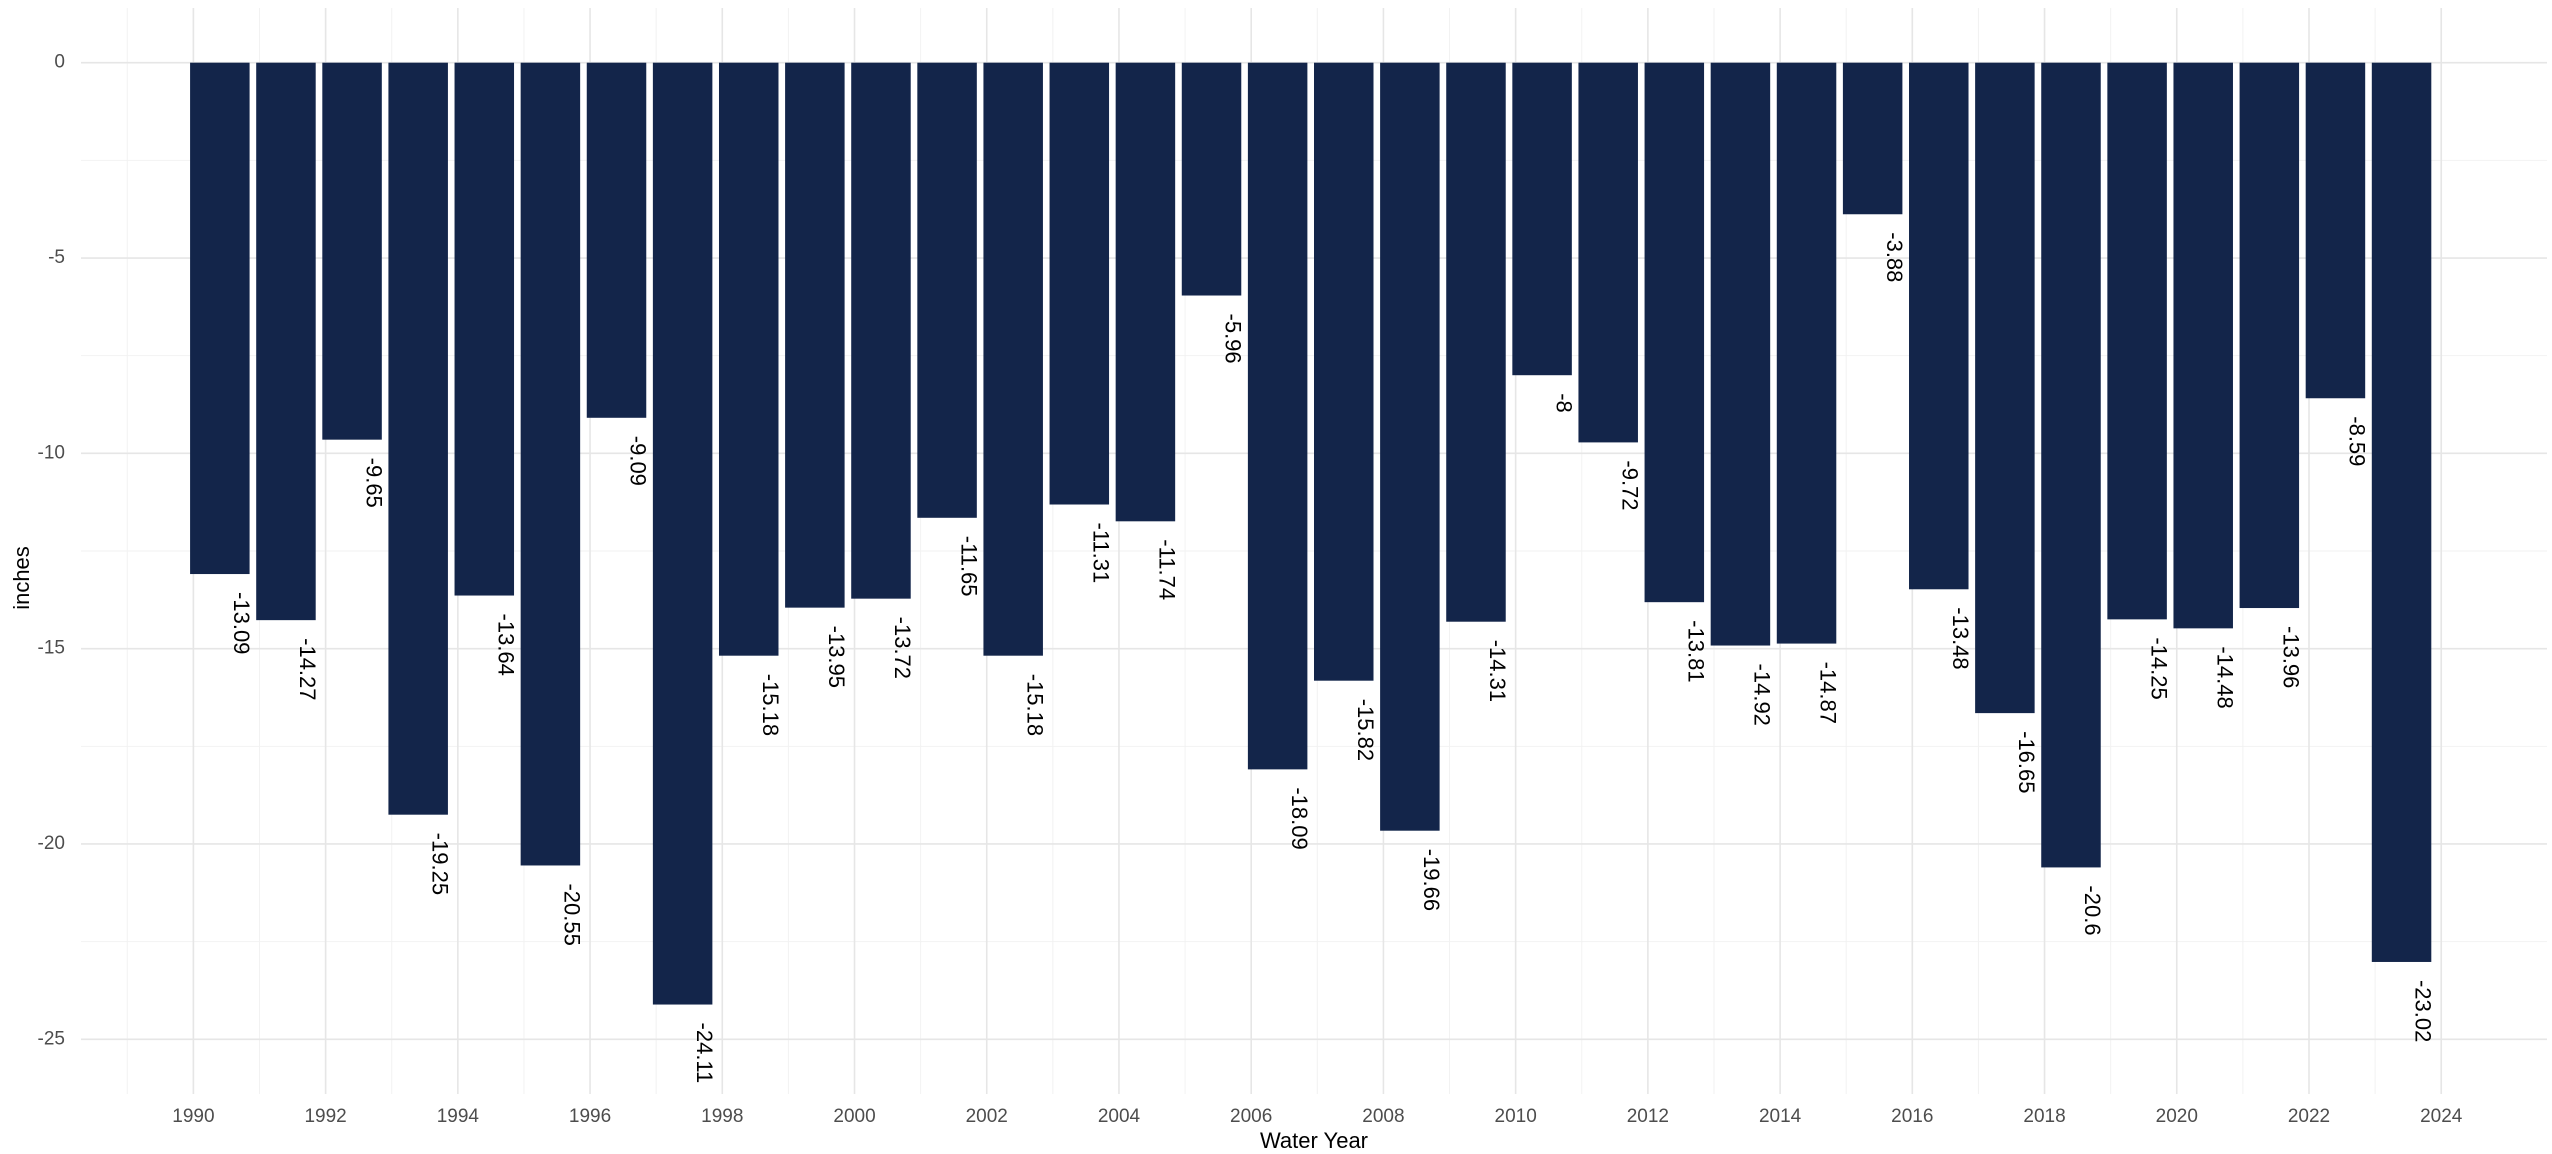  Describe the element at coordinates (505, 645) in the screenshot. I see `value-label: -13.64` at that location.